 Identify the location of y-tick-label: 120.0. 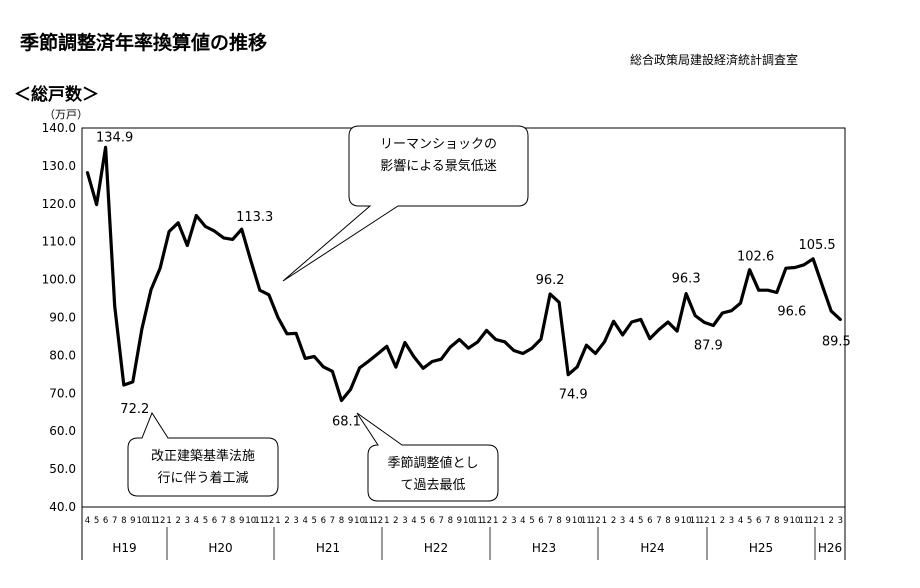
(59, 204).